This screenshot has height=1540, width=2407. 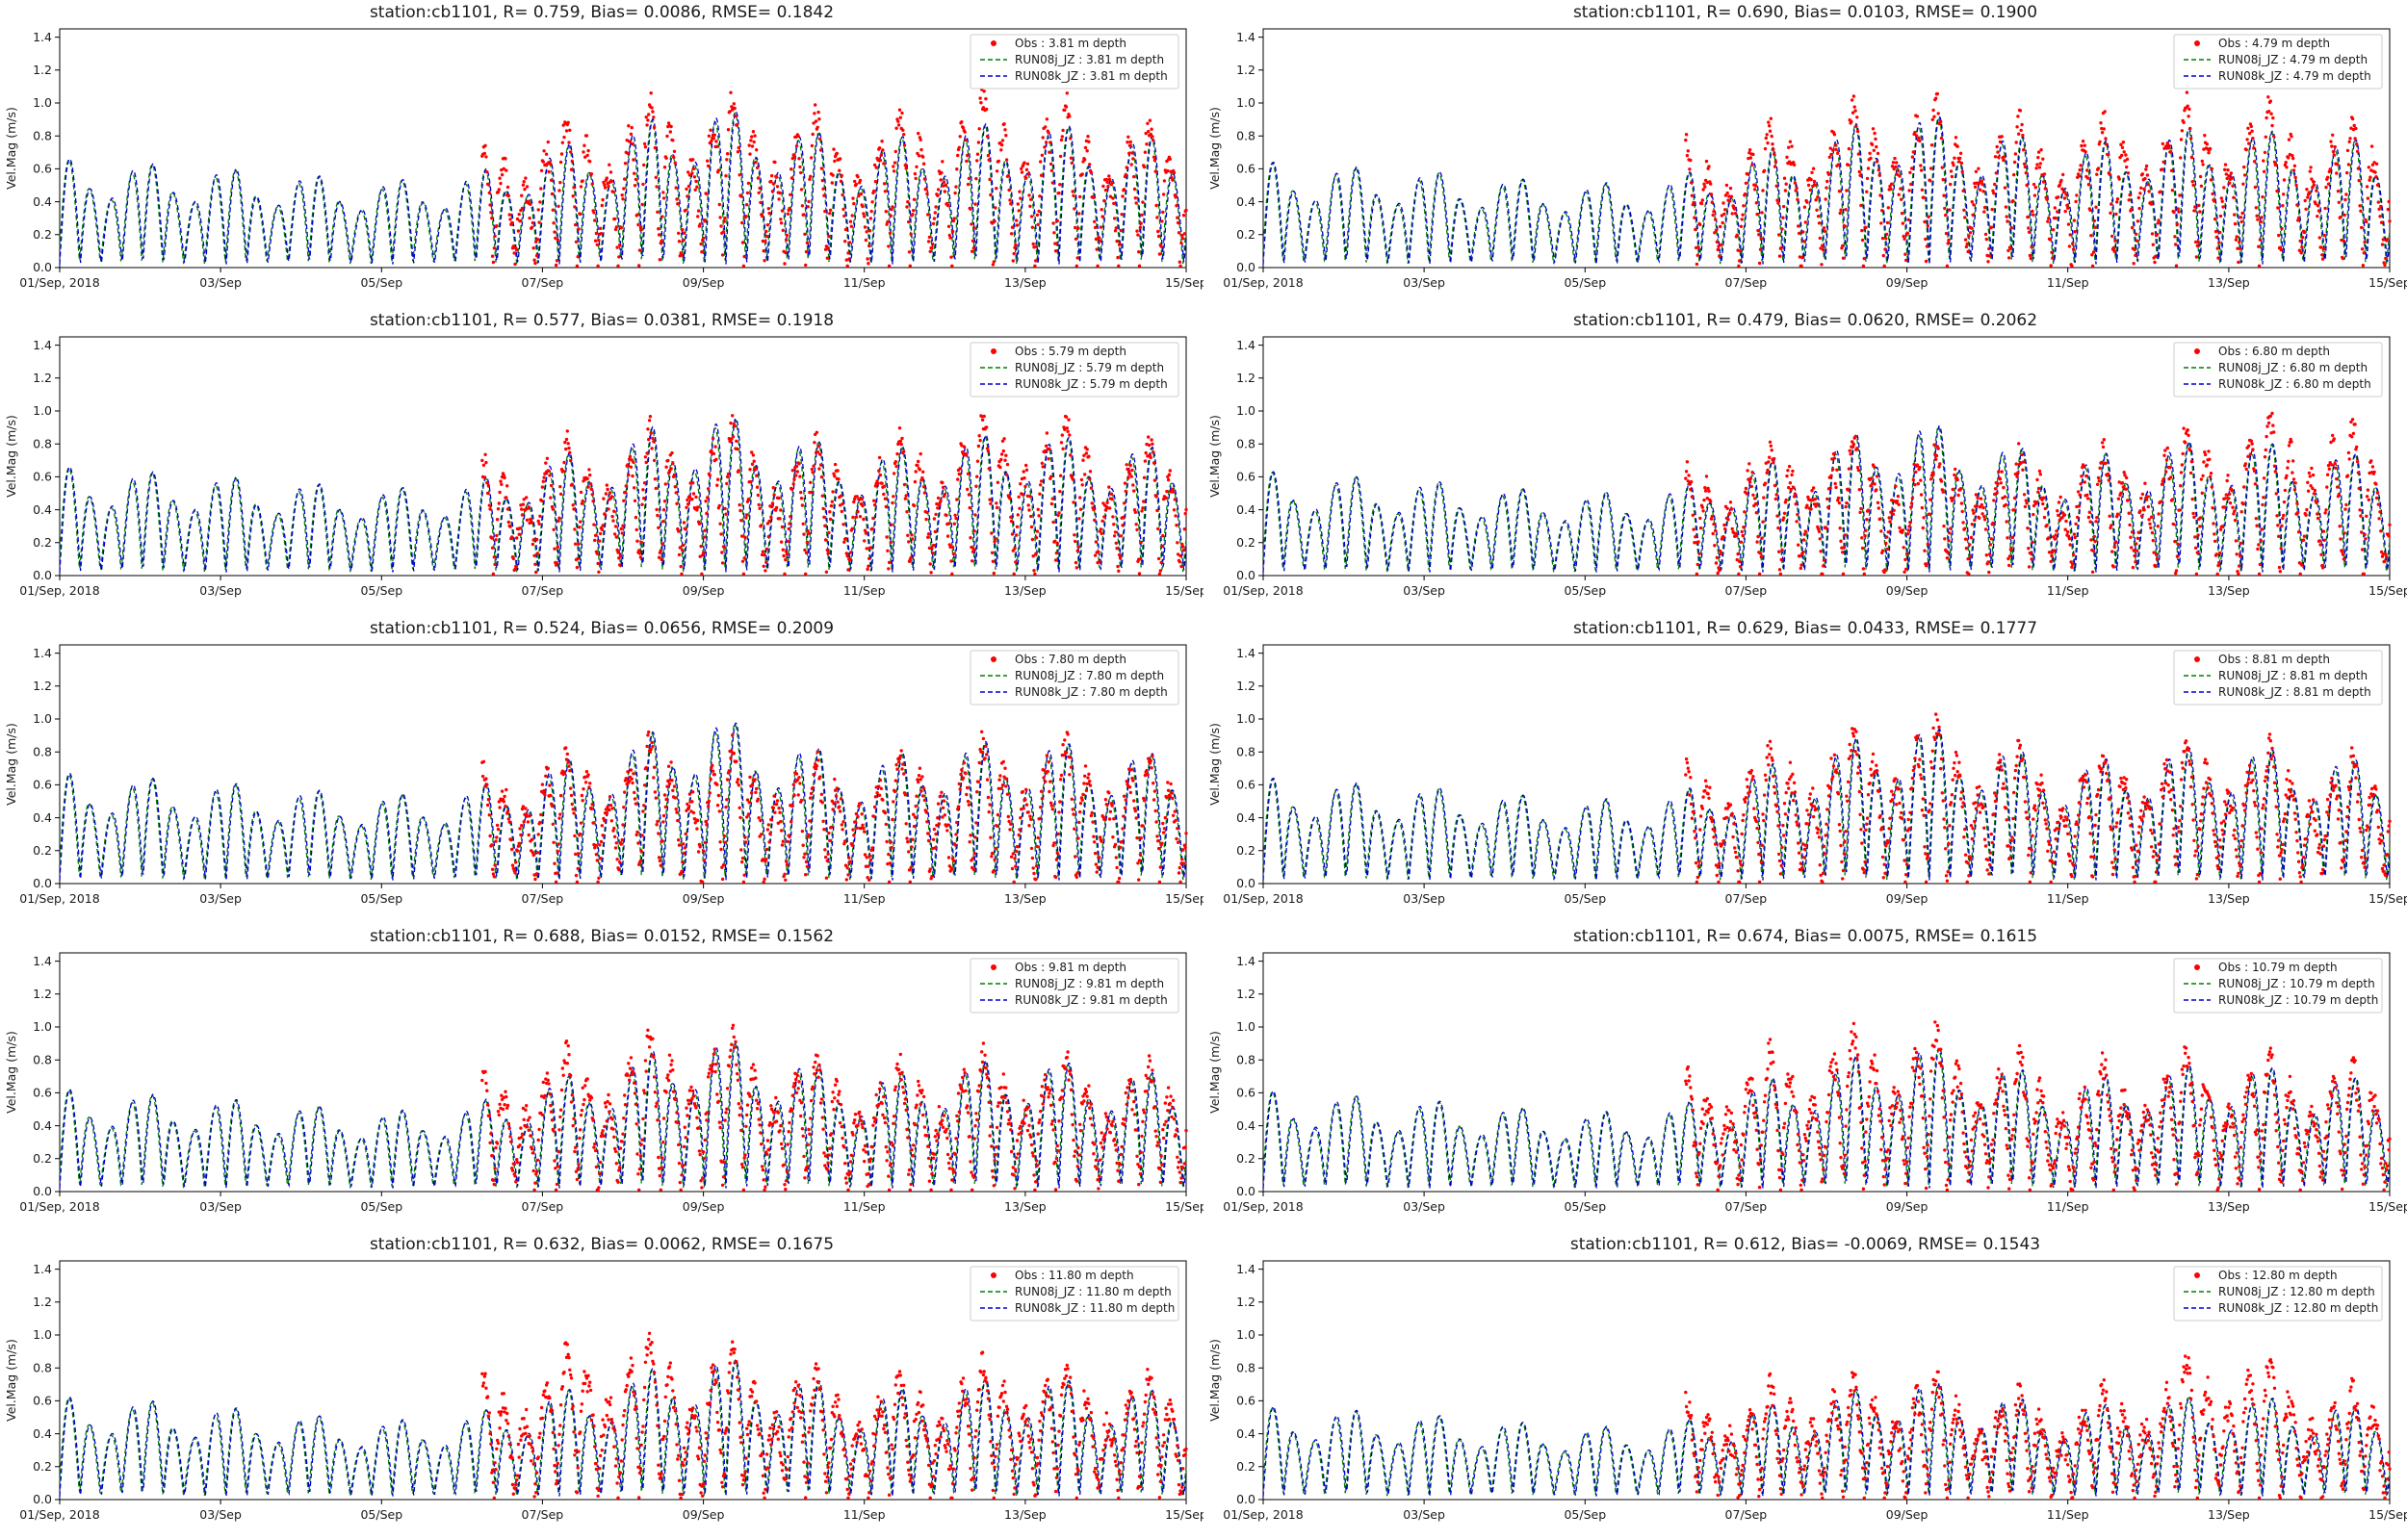 I want to click on legend-label: RUN08k_JZ : 8.81 m depth, so click(x=2294, y=692).